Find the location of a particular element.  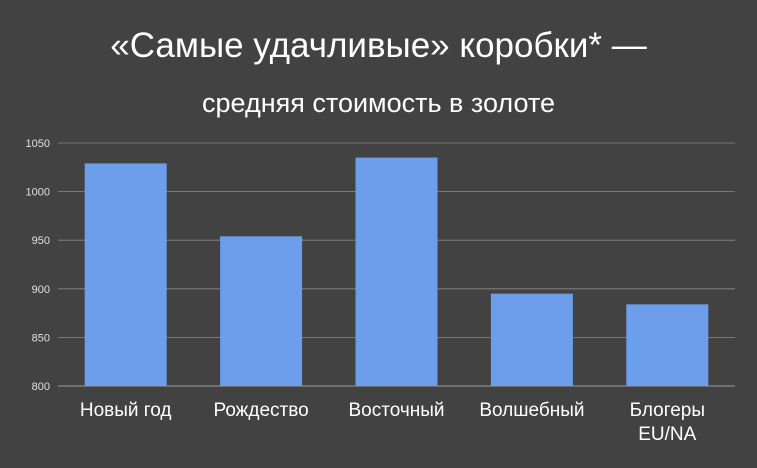

y-tick-label: 950 is located at coordinates (41, 241).